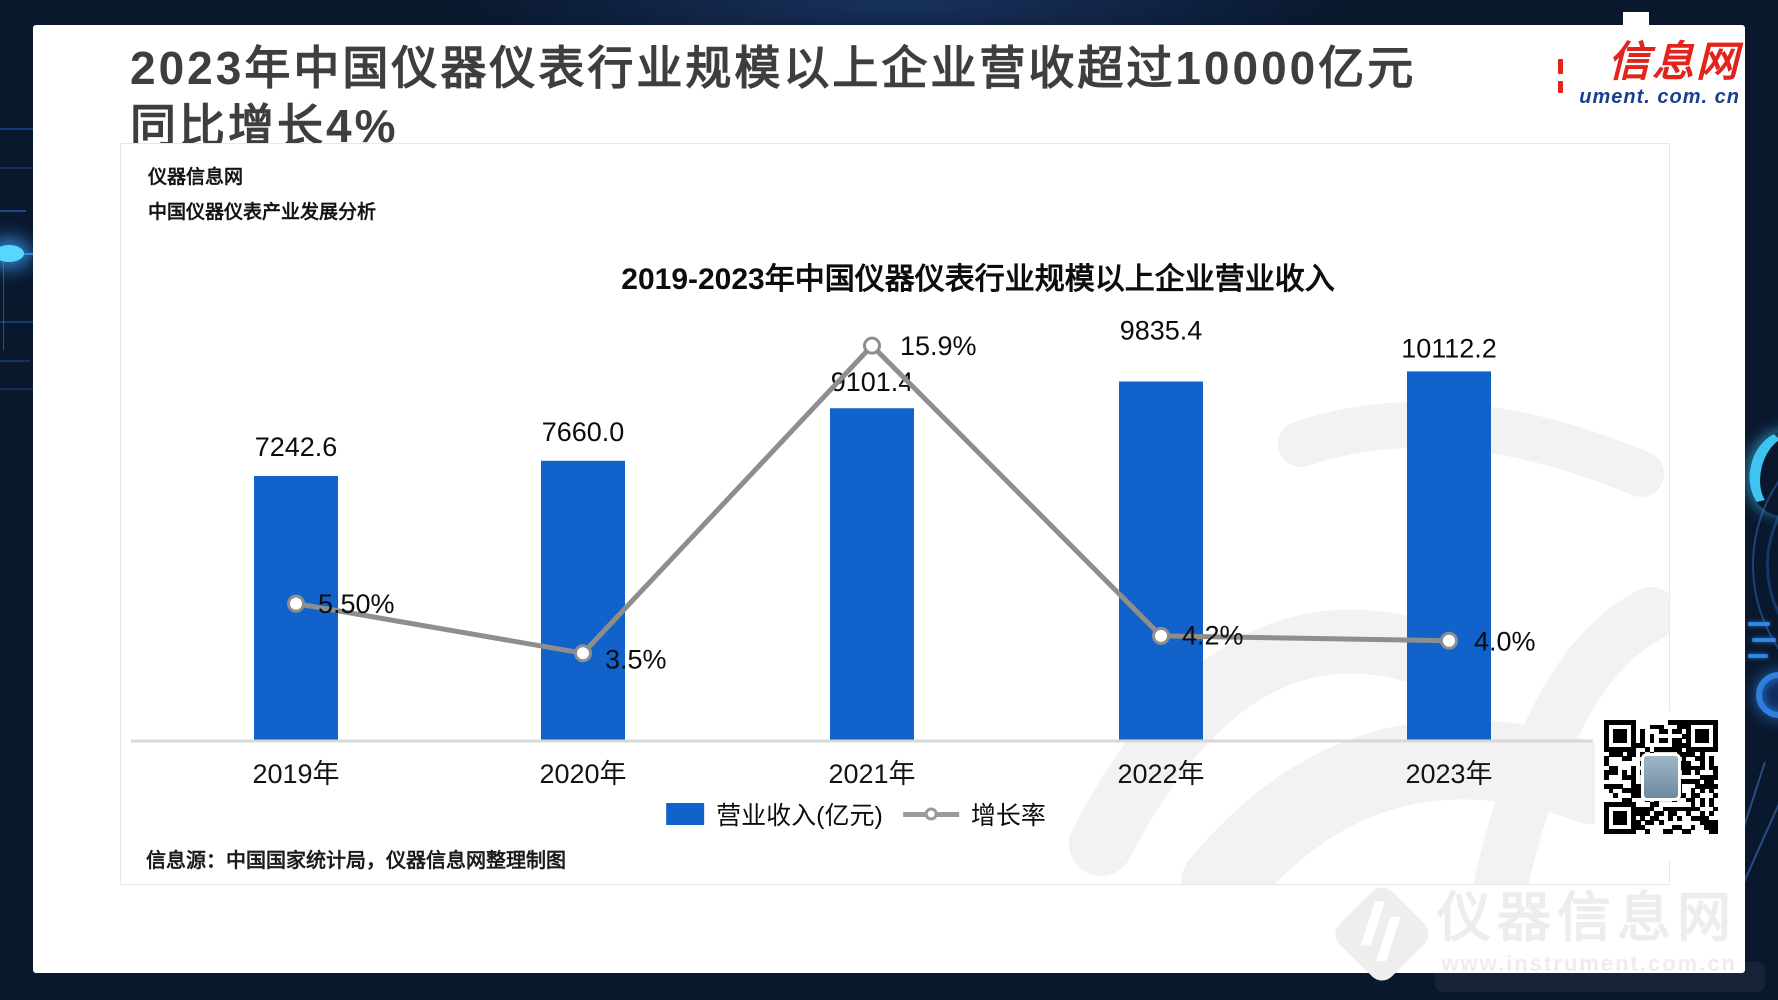 The height and width of the screenshot is (1000, 1778). What do you see at coordinates (1600, 977) in the screenshot?
I see `watermark-overflow` at bounding box center [1600, 977].